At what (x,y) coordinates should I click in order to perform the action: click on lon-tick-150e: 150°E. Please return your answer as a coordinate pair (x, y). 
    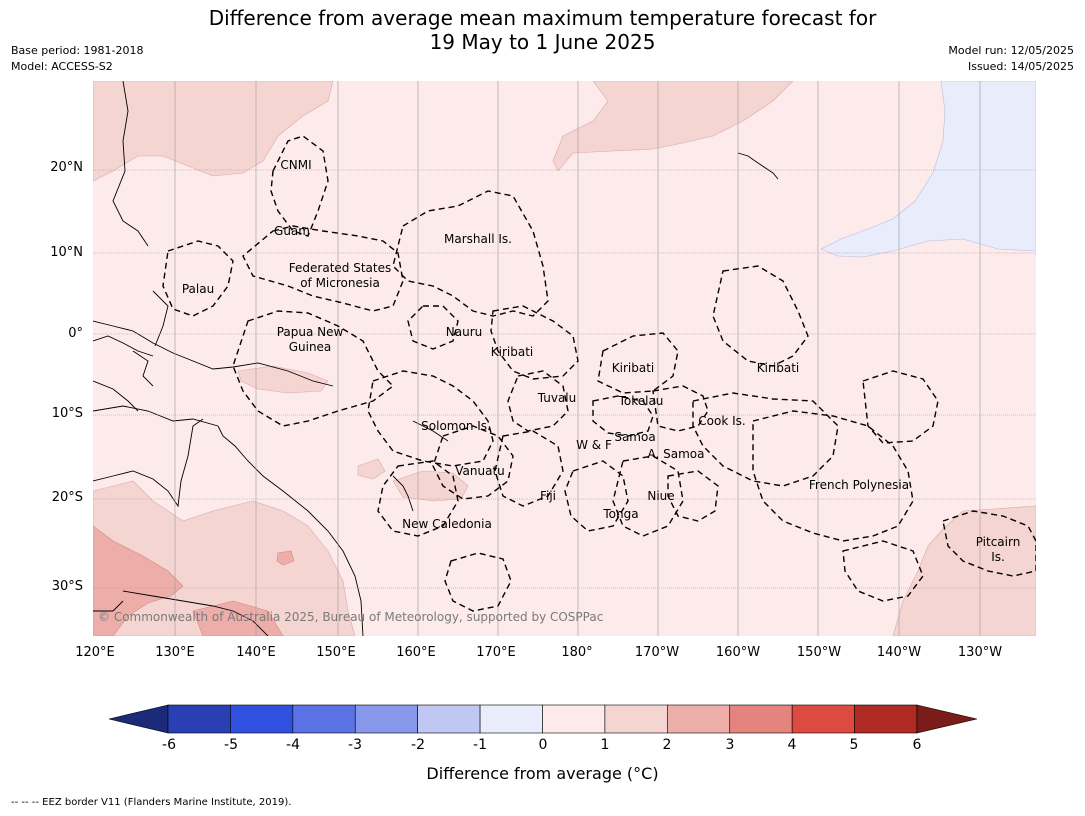
    Looking at the image, I should click on (336, 652).